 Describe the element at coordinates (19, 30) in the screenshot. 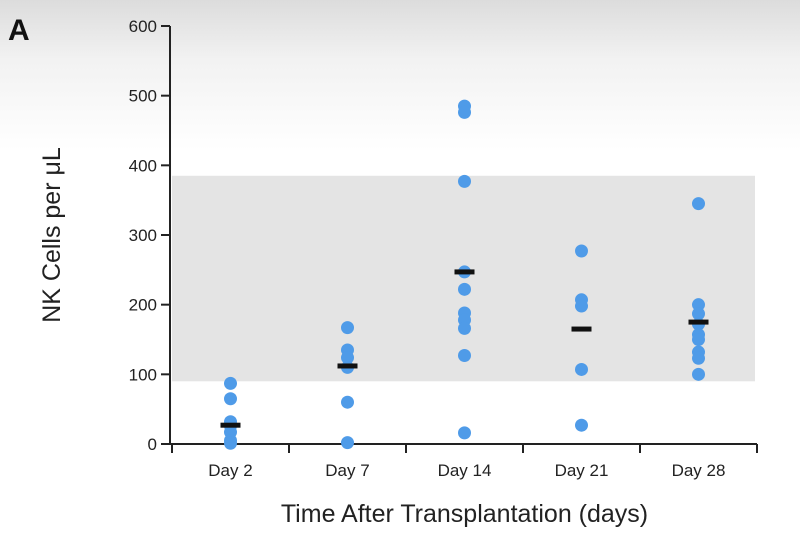

I see `panel-label: A` at that location.